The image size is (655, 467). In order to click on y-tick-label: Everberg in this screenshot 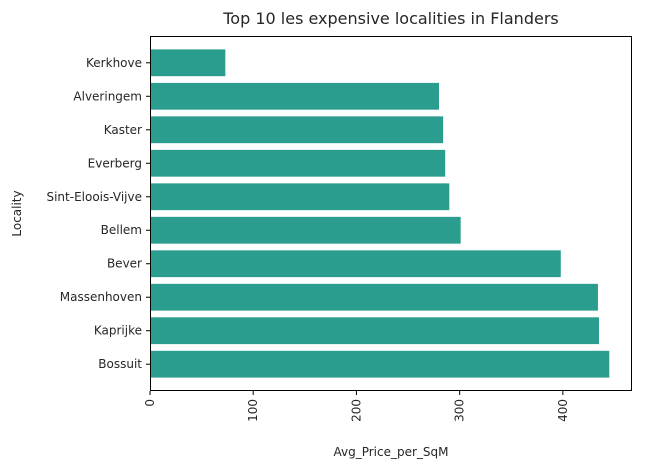, I will do `click(115, 163)`.